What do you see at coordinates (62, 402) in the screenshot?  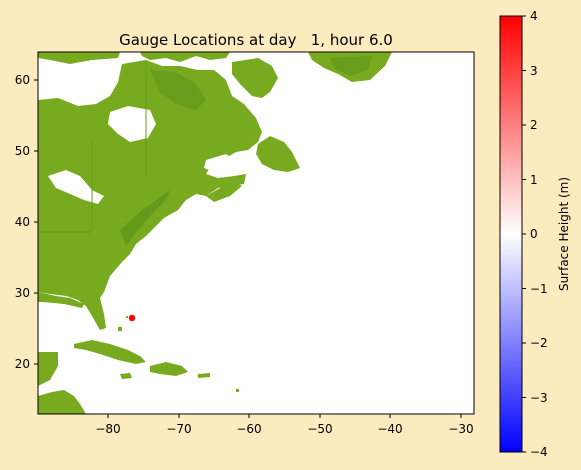 I see `south-america` at bounding box center [62, 402].